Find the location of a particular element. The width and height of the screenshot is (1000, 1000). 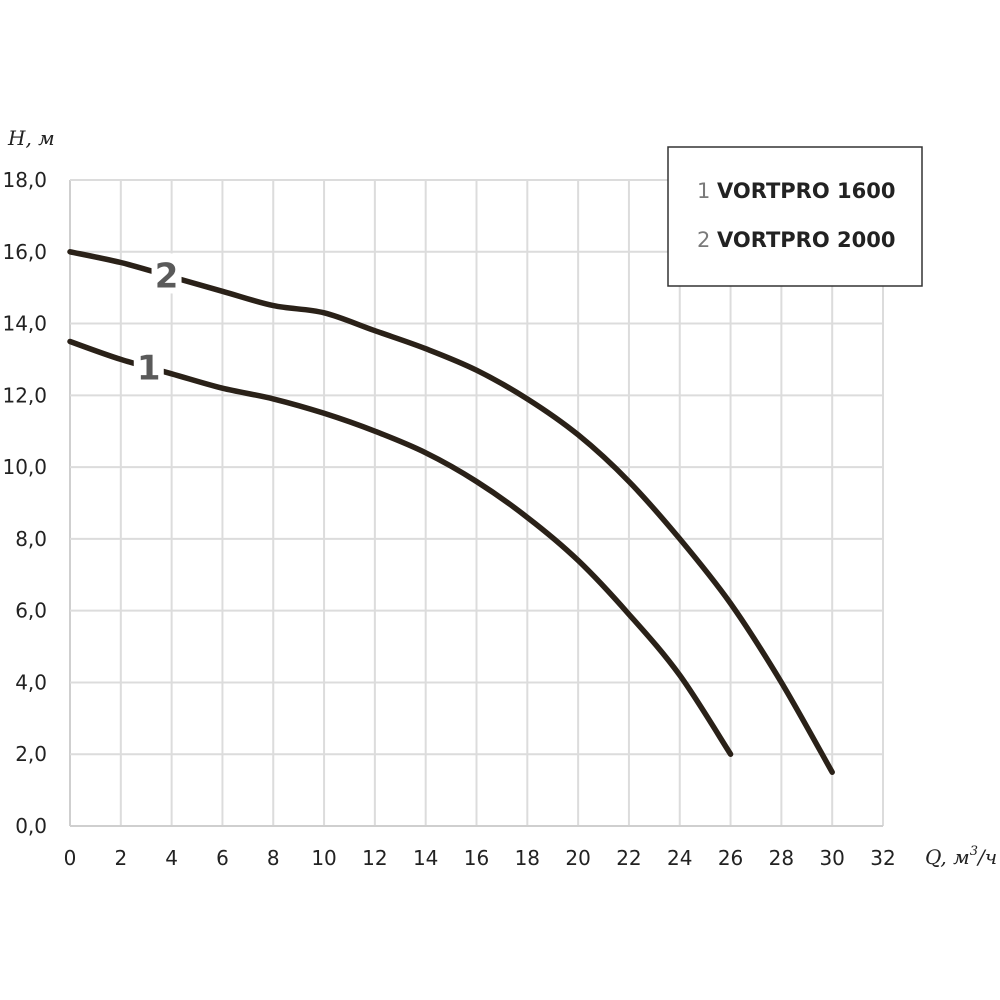

legend-item-2: 2 VORTPRO 2000 is located at coordinates (796, 240).